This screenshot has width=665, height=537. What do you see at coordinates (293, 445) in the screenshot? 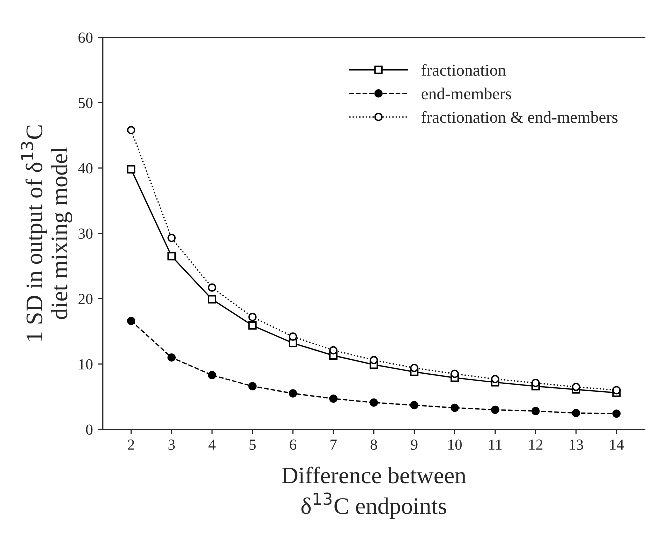
I see `x-tick-label: 6` at bounding box center [293, 445].